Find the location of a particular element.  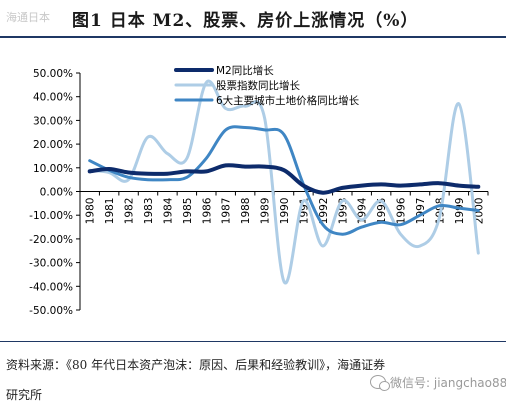

wechat-icon is located at coordinates (380, 383).